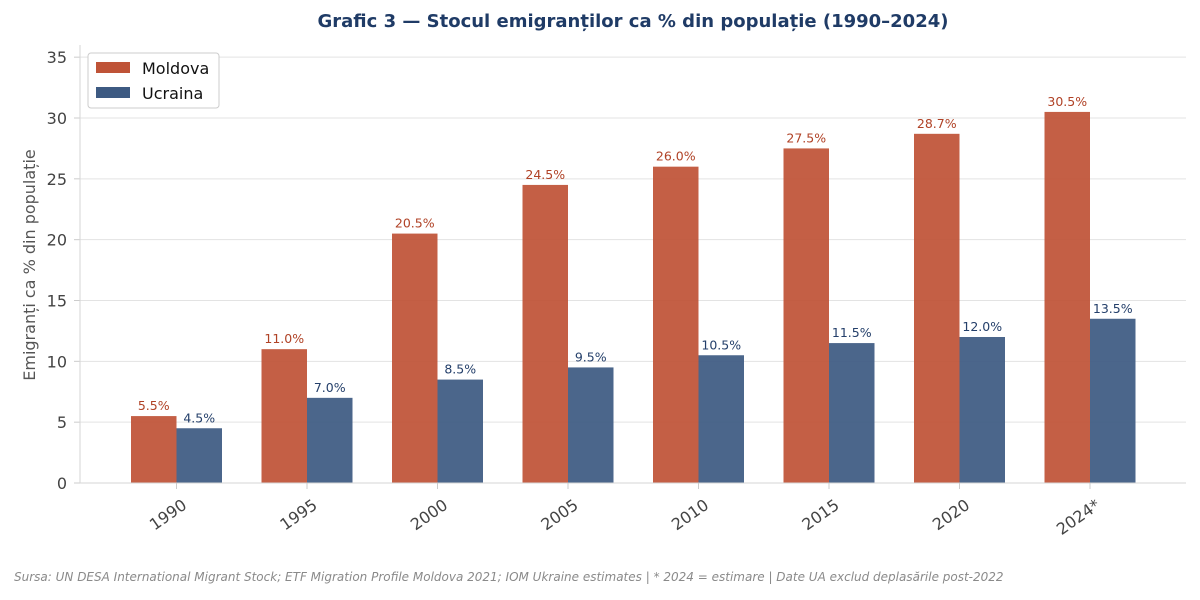  I want to click on x-tick-label: 2024*, so click(1078, 517).